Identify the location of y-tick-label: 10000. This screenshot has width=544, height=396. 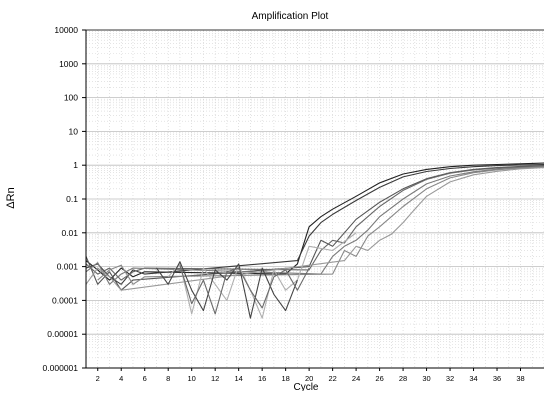
(66, 30).